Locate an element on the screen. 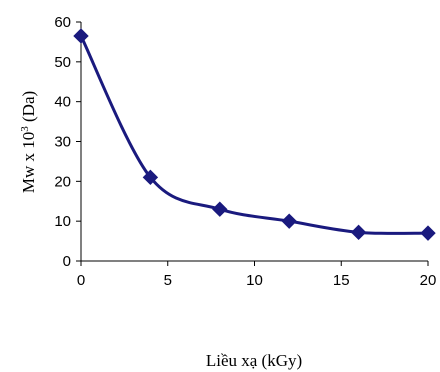  x-axis-title: Liều xạ (kGy) is located at coordinates (254, 360).